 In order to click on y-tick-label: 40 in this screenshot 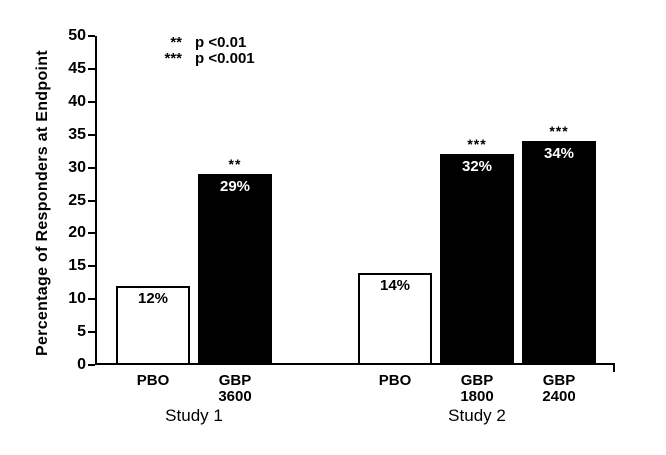, I will do `click(77, 101)`.